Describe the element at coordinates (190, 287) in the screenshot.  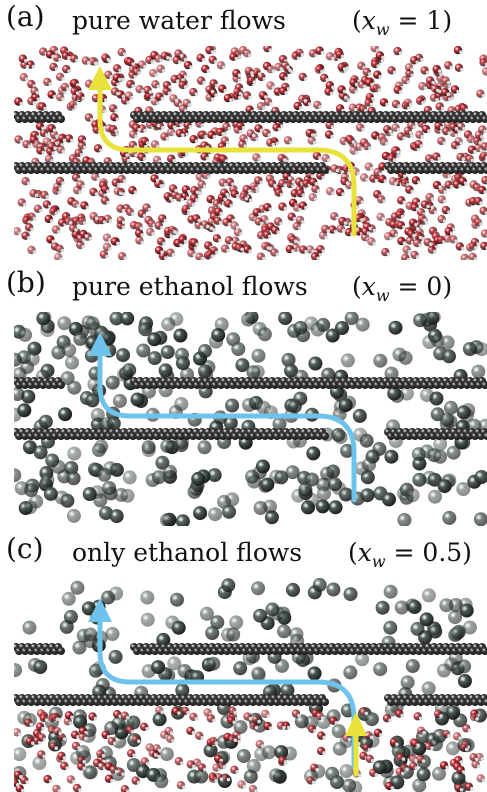
I see `panel-title: pure ethanol flows` at that location.